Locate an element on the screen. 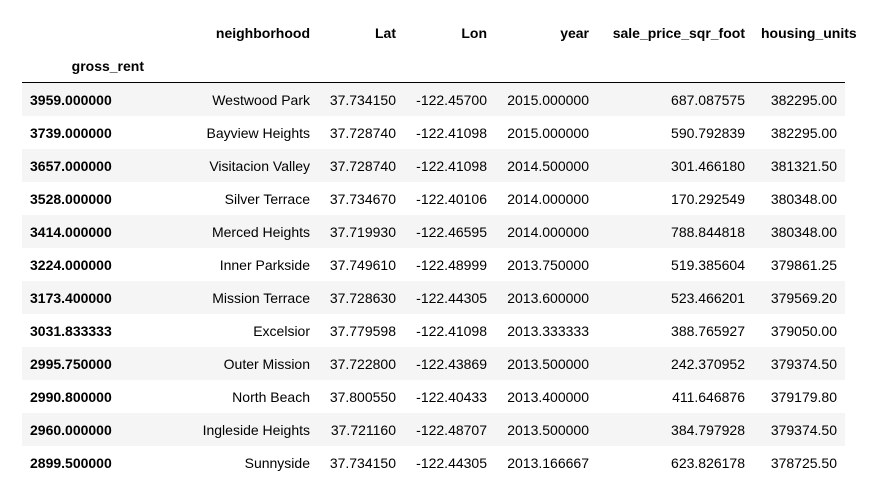 The image size is (873, 482). table-cell: Outer Mission is located at coordinates (266, 363).